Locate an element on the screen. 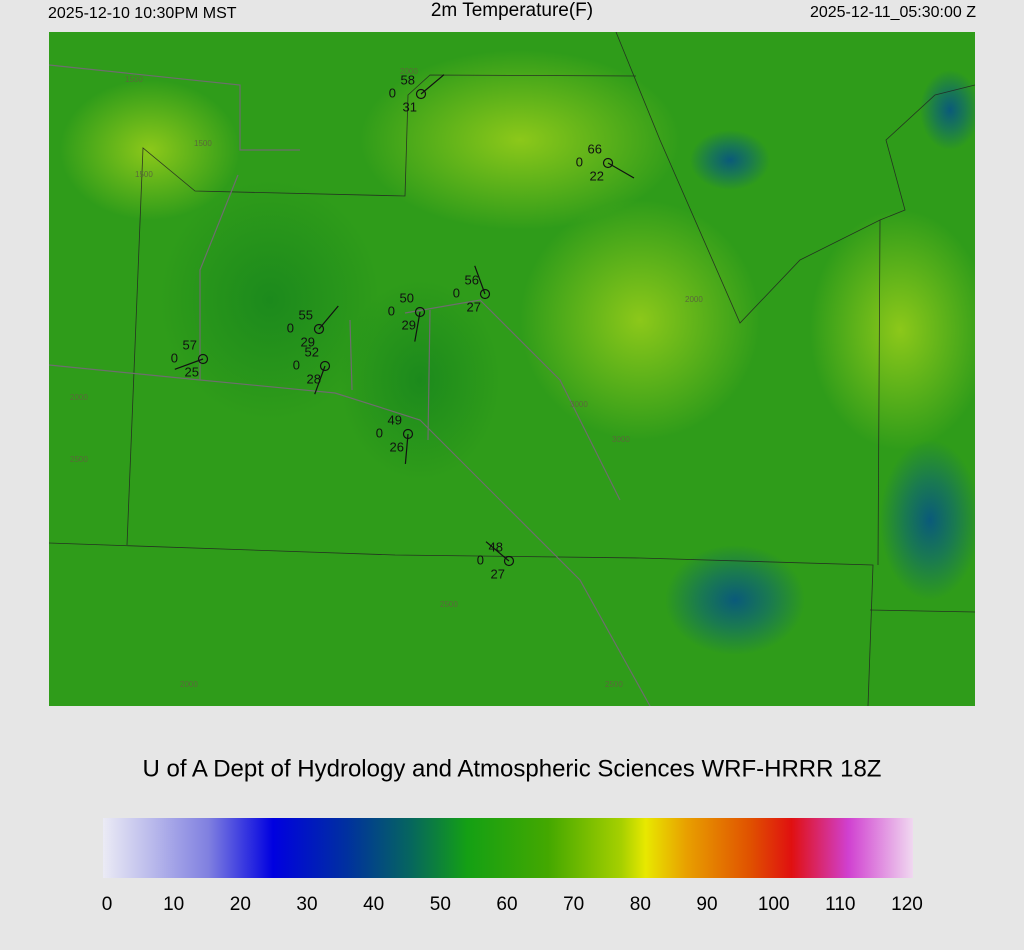 The height and width of the screenshot is (950, 1024). valid-time: 2025-12-11_05:30:00 Z is located at coordinates (893, 12).